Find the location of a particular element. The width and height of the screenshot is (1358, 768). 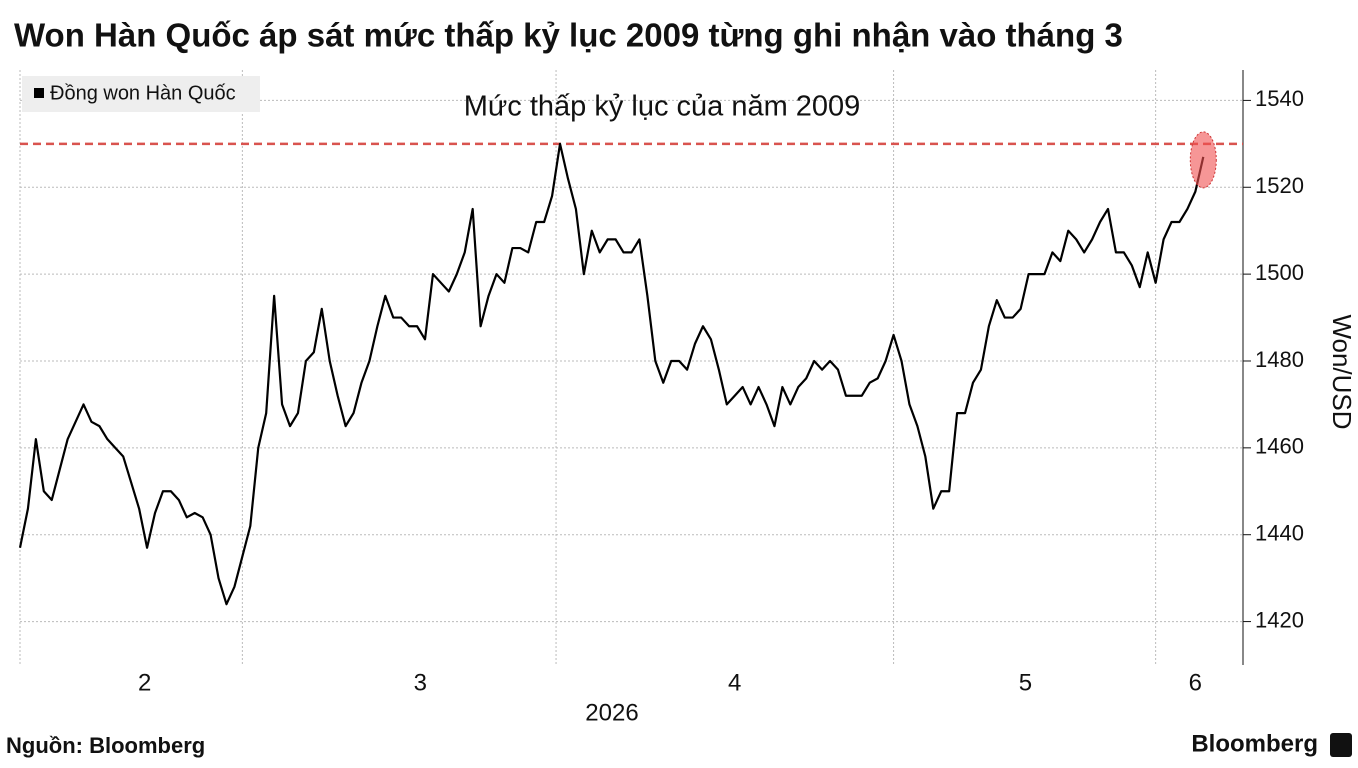

legend-swatch is located at coordinates (39, 93).